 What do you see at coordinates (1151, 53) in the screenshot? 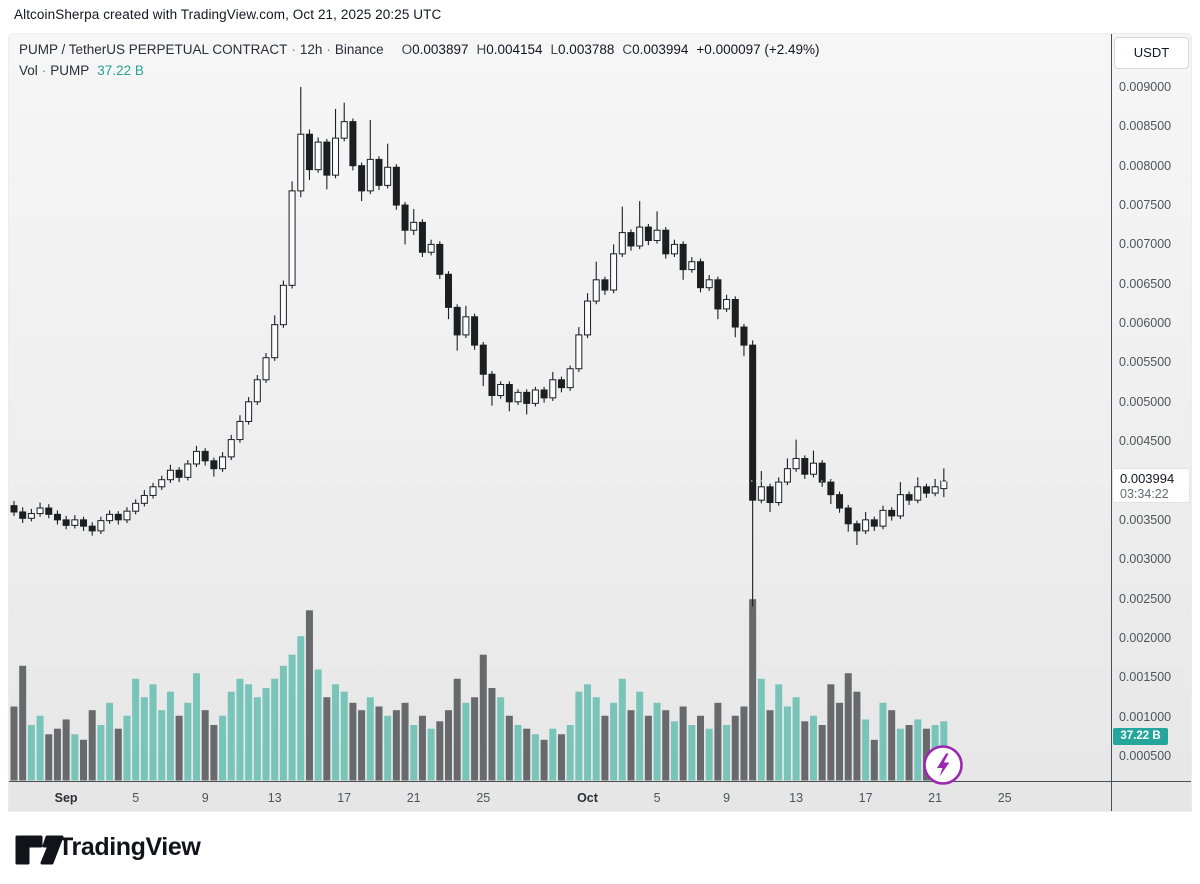
I see `currency-unit-button: USDT` at bounding box center [1151, 53].